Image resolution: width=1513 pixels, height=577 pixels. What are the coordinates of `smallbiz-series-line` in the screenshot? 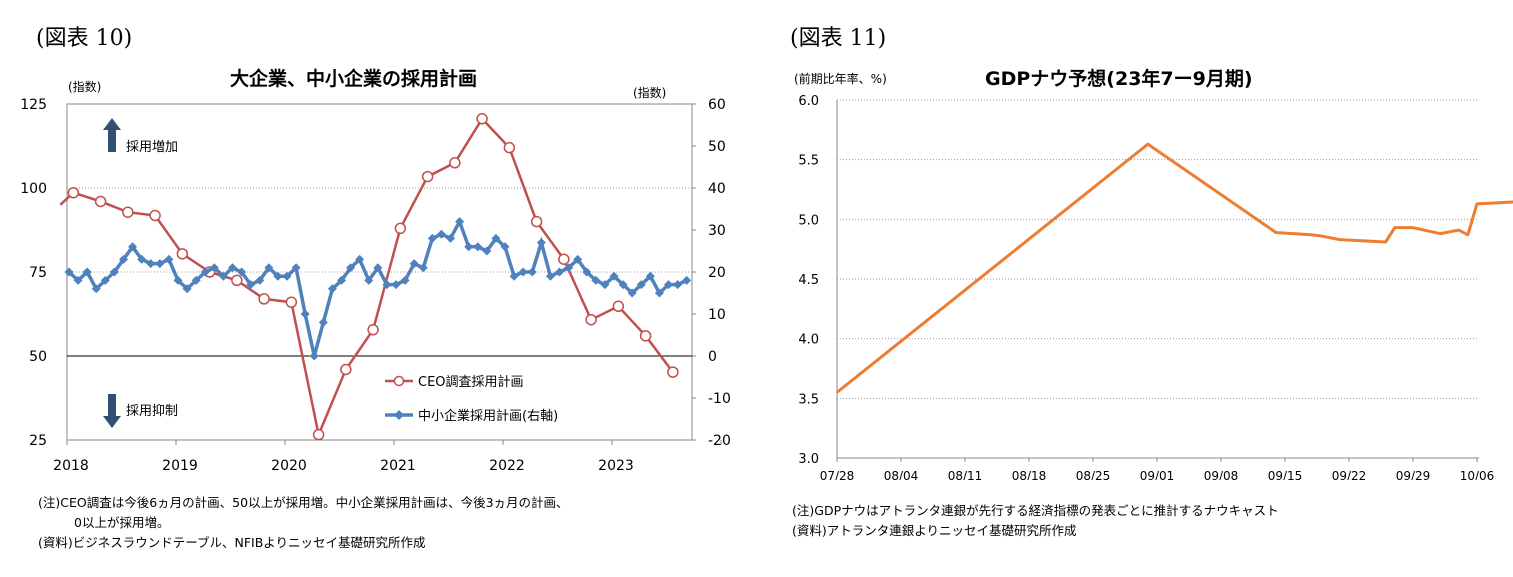 It's located at (377, 287).